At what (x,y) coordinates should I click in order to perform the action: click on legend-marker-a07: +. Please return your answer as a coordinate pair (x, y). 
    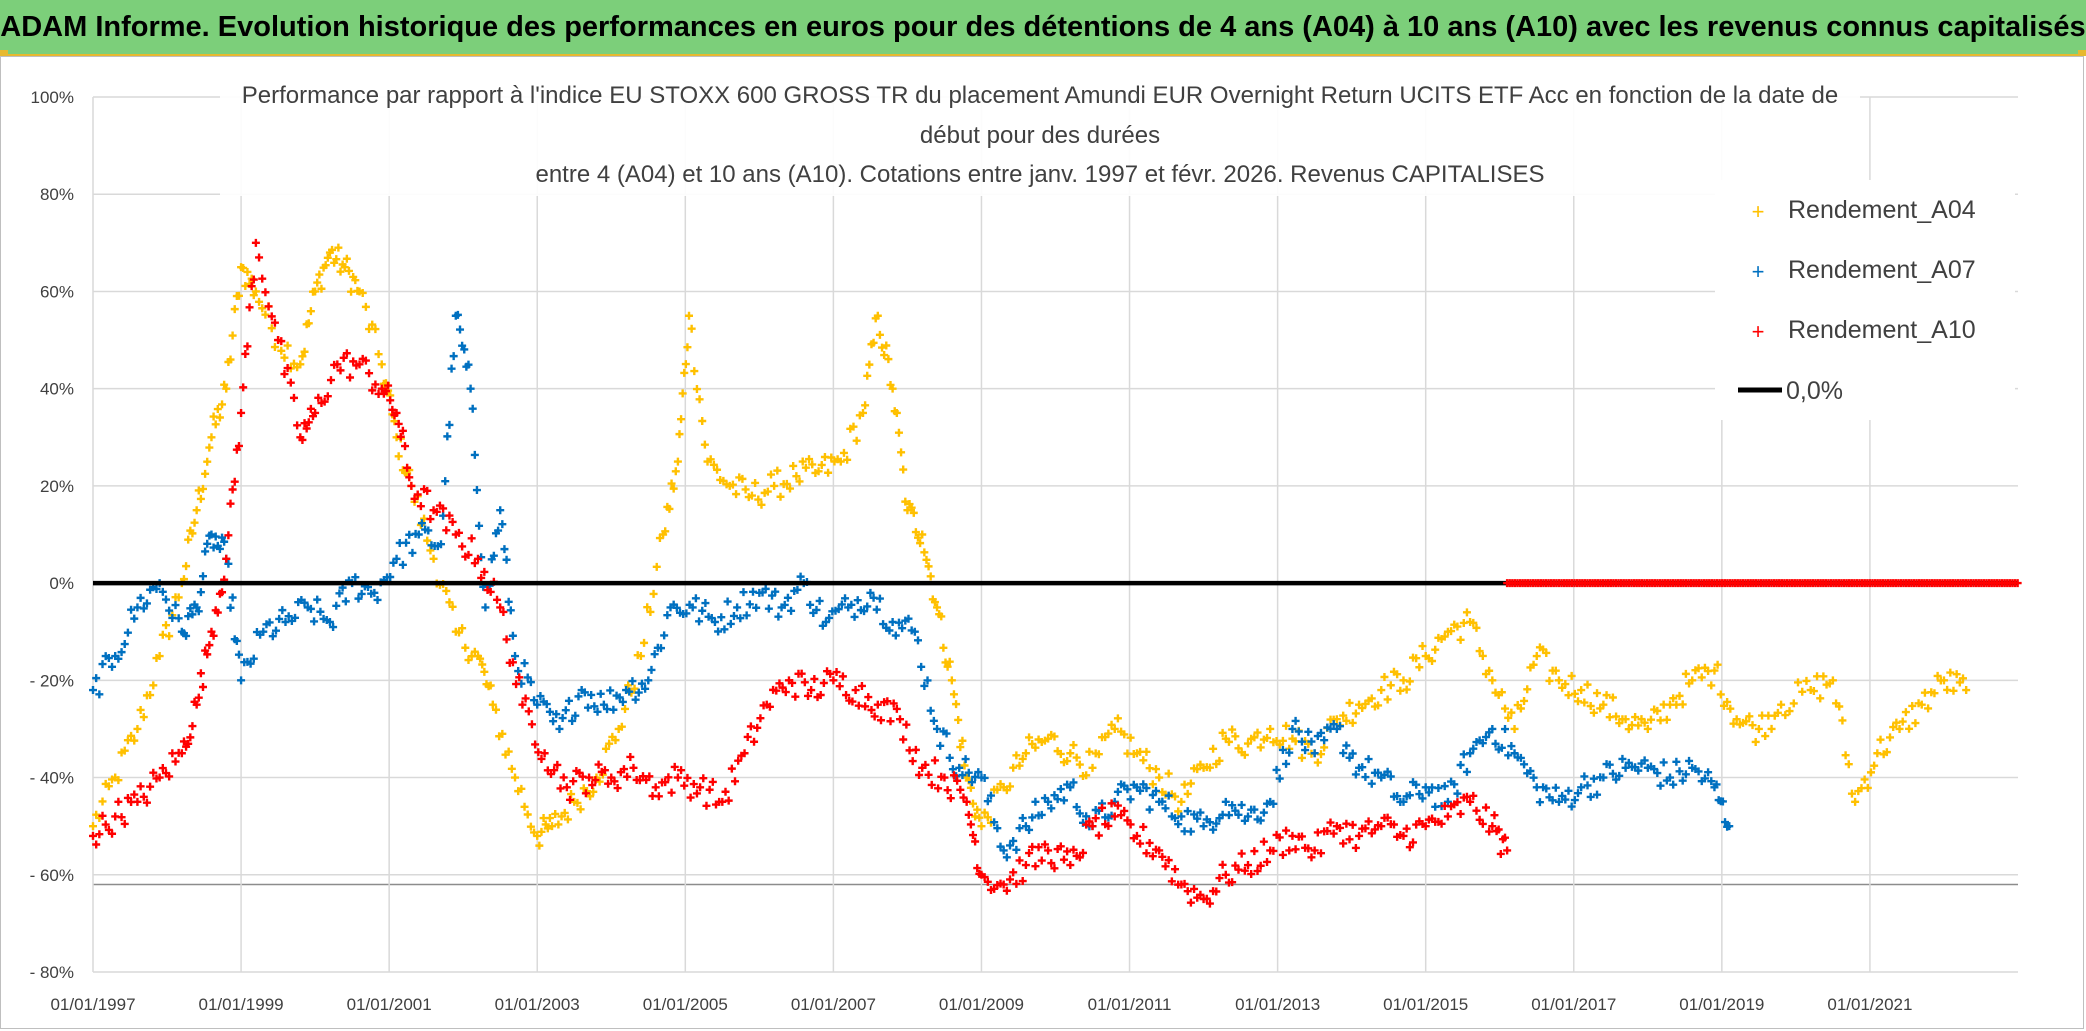
    Looking at the image, I should click on (1758, 271).